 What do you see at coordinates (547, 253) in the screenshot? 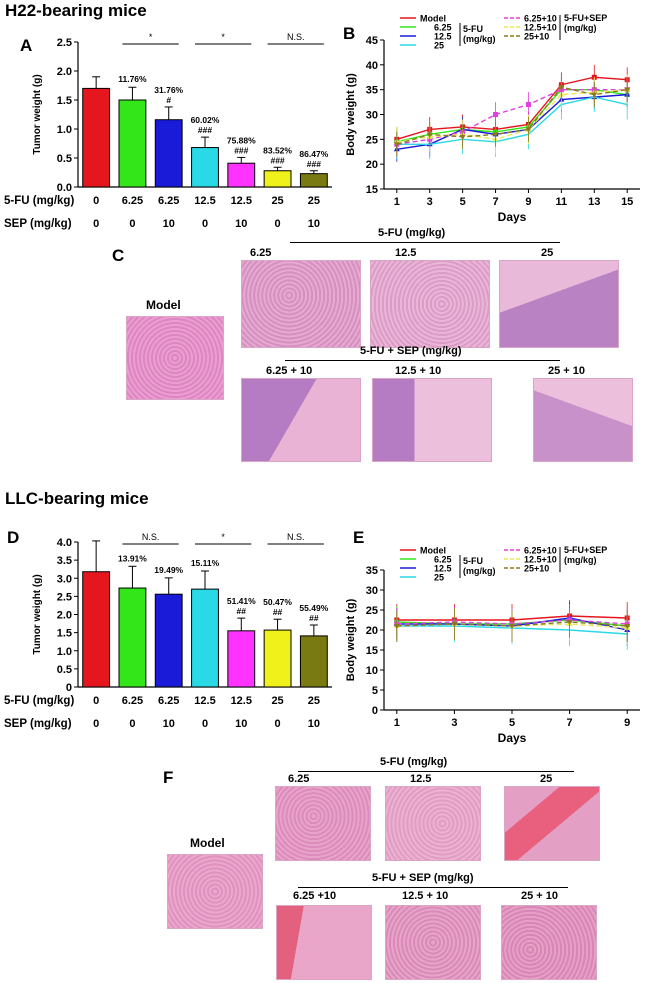
I see `panel-c-label-2: 25` at bounding box center [547, 253].